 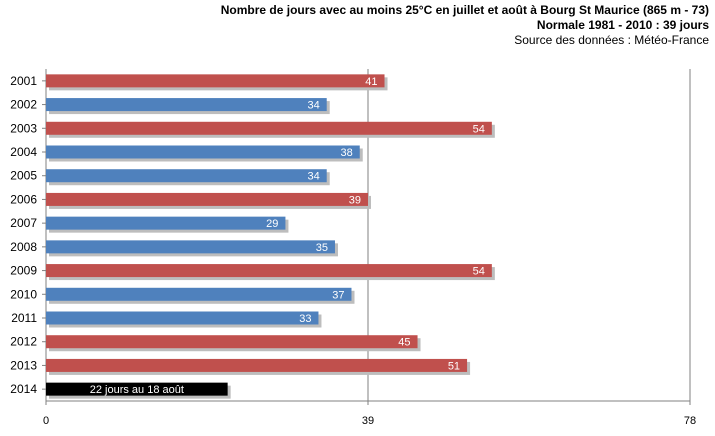 What do you see at coordinates (23, 294) in the screenshot?
I see `category-label: 2010` at bounding box center [23, 294].